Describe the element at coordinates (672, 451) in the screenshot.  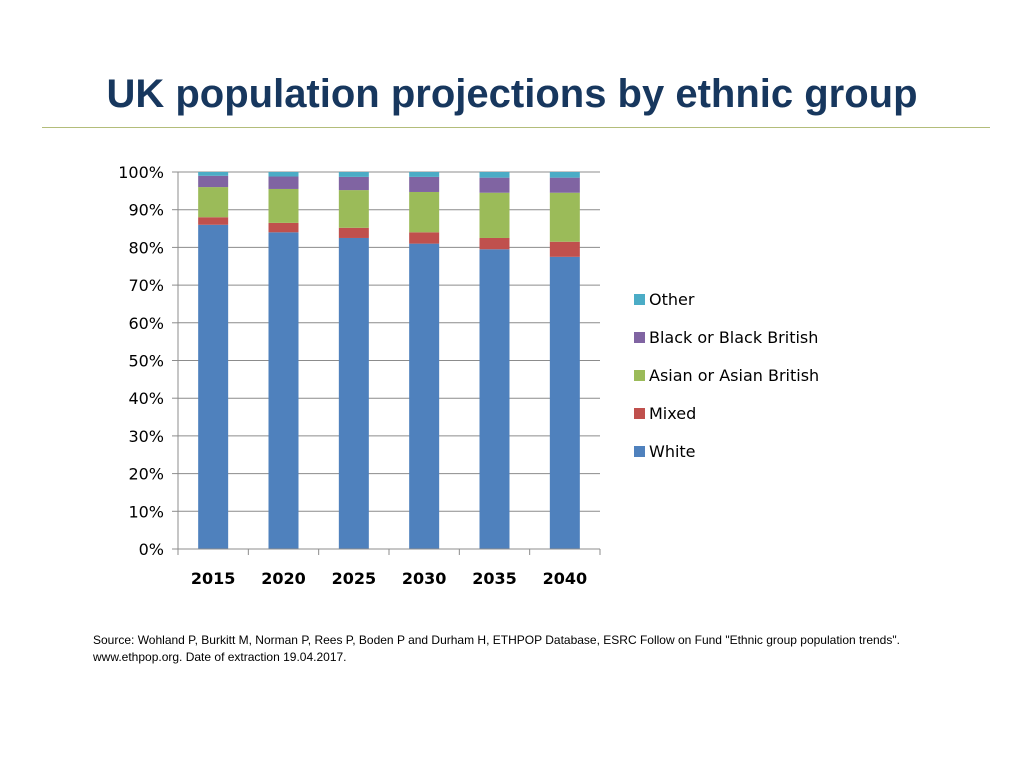
I see `legend-label: White` at that location.